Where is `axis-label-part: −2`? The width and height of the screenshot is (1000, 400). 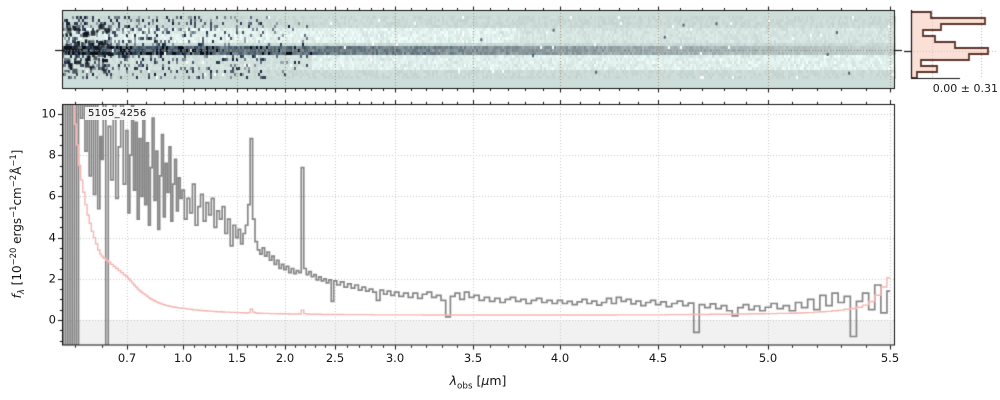
axis-label-part: −2 is located at coordinates (12, 181).